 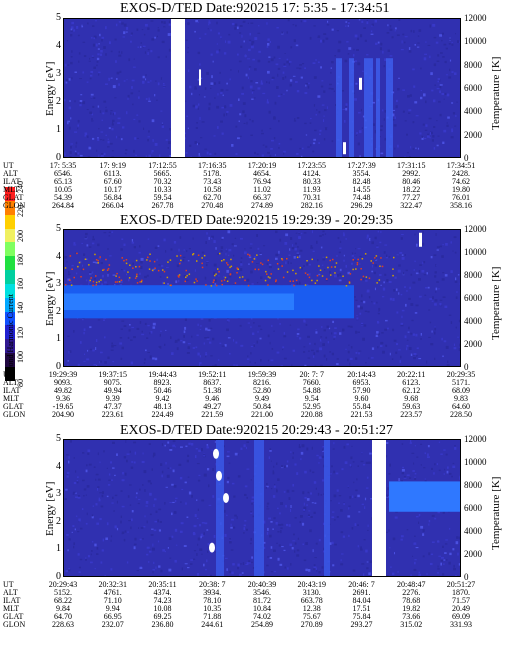 What do you see at coordinates (389, 107) in the screenshot?
I see `spectrogram-streak` at bounding box center [389, 107].